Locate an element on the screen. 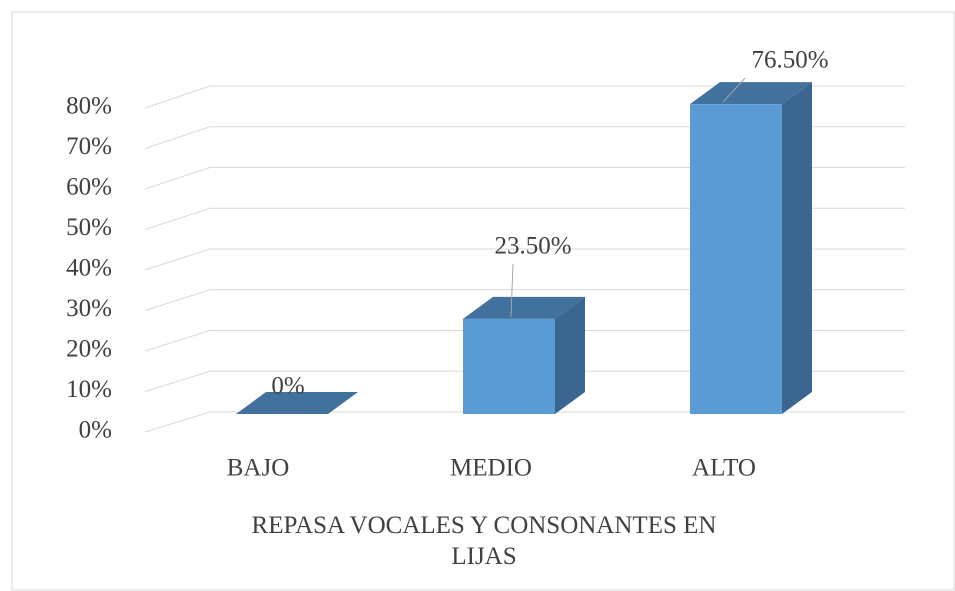  x-tick-label: BAJO is located at coordinates (258, 468).